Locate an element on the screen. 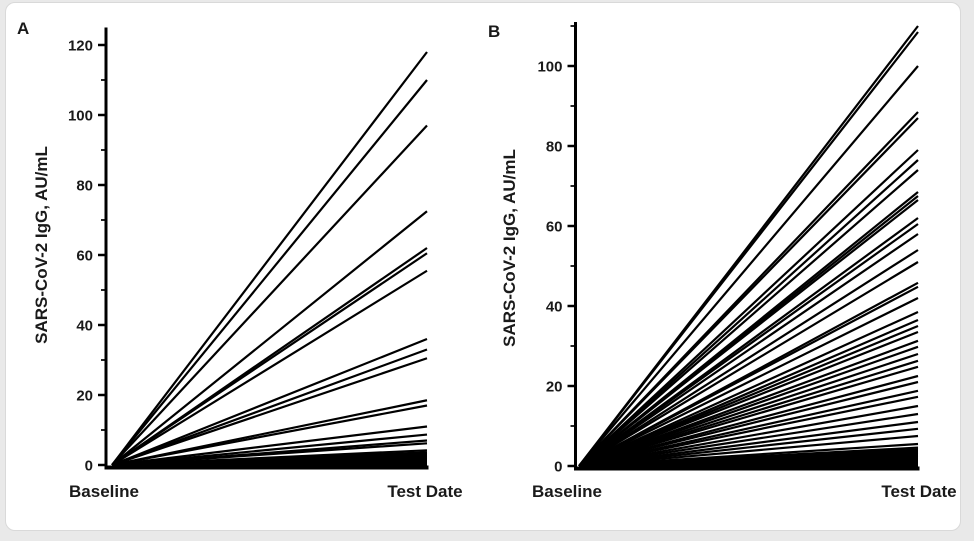  y-tick-label: 120 is located at coordinates (80, 46).